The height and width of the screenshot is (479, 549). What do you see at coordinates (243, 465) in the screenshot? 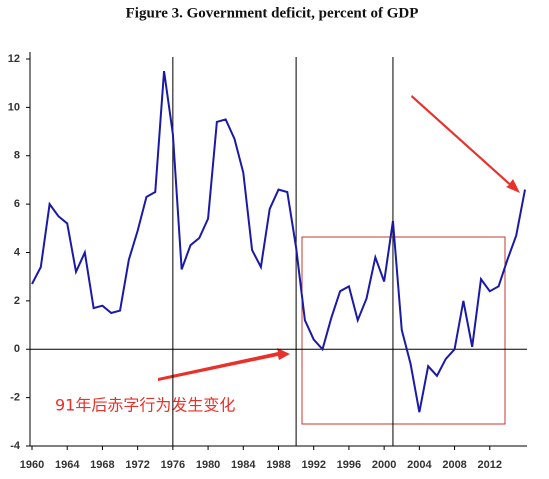
I see `x-tick-label: 1984` at bounding box center [243, 465].